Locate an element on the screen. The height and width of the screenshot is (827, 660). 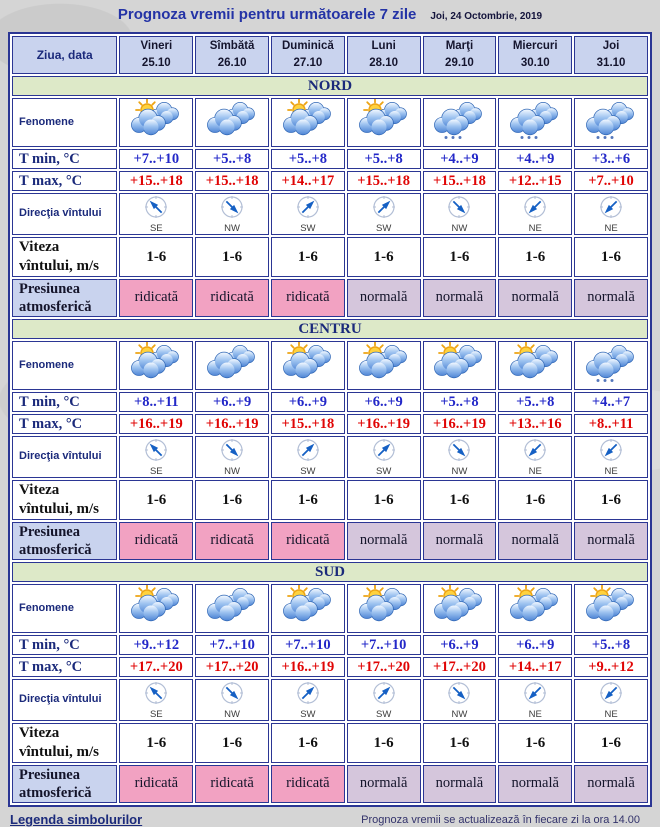
pressure-label: Presiunea atmosferică is located at coordinates (65, 540).